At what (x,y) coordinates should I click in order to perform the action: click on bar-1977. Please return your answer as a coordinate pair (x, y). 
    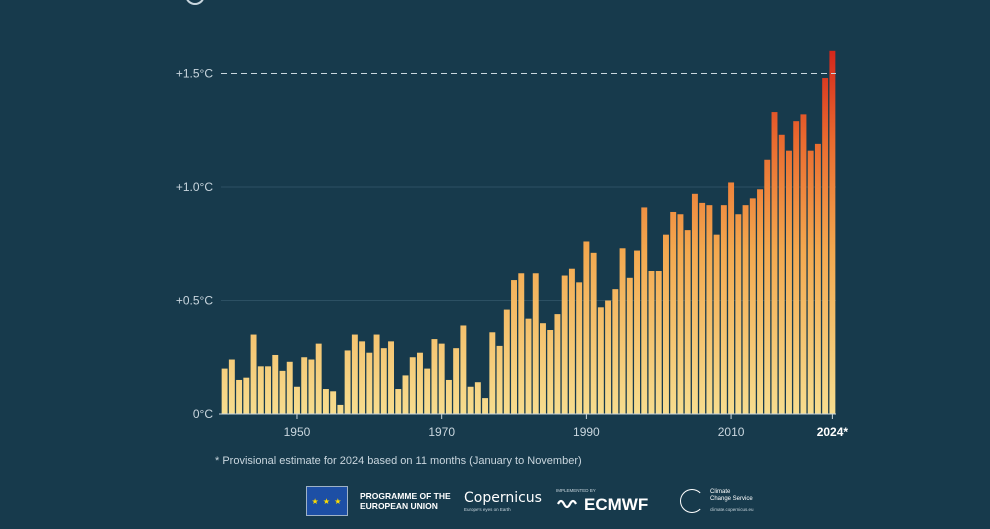
    Looking at the image, I should click on (492, 373).